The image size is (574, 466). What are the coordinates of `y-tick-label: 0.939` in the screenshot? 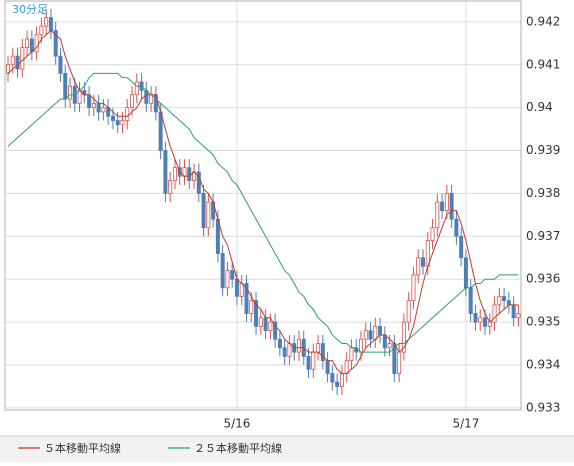 It's located at (543, 150).